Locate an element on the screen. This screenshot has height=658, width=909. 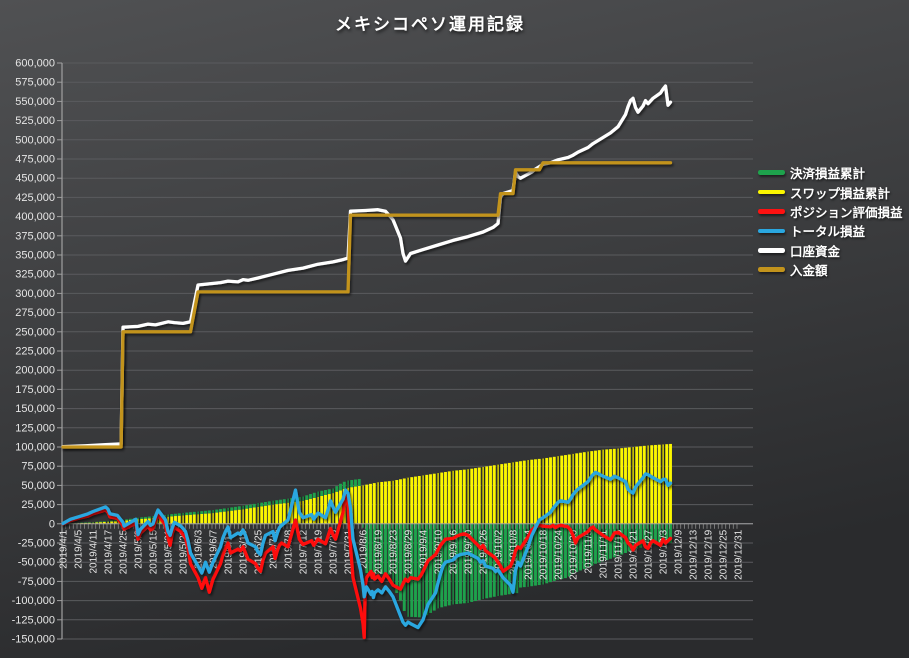
x-axis-tick-label: 2019/4/11 is located at coordinates (94, 551).